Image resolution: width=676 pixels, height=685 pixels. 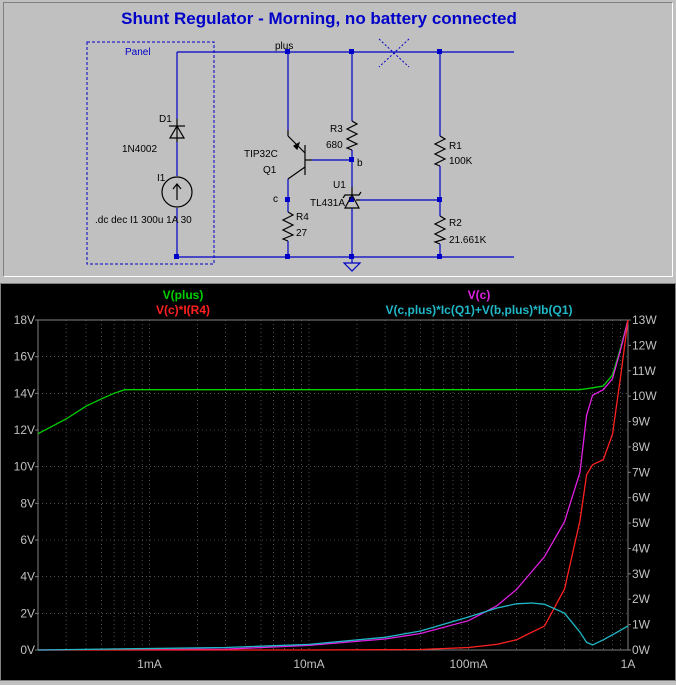 What do you see at coordinates (308, 664) in the screenshot?
I see `x-tick-label: 10mA` at bounding box center [308, 664].